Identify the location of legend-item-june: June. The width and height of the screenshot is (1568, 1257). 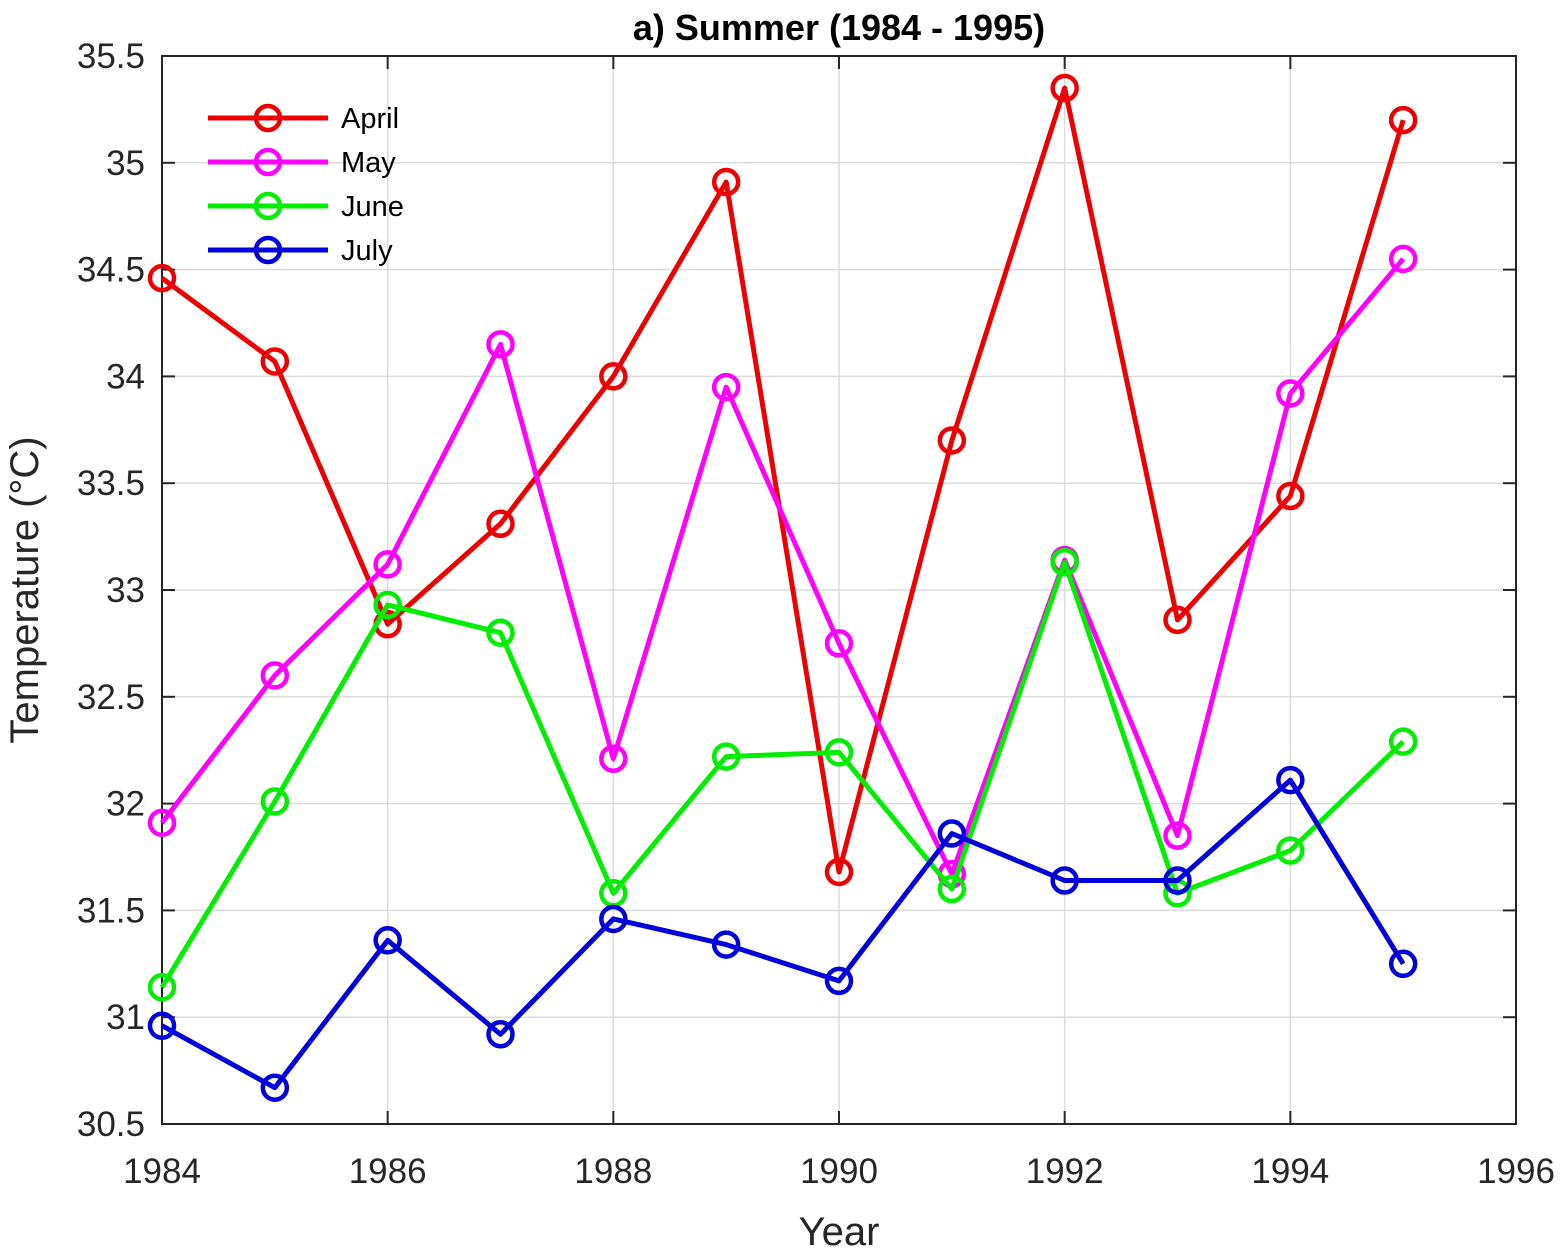
(306, 207).